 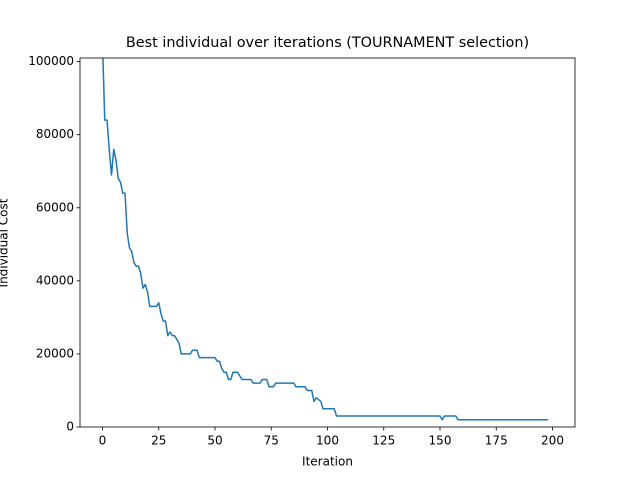 I want to click on y-tick-label: 60000, so click(x=55, y=207).